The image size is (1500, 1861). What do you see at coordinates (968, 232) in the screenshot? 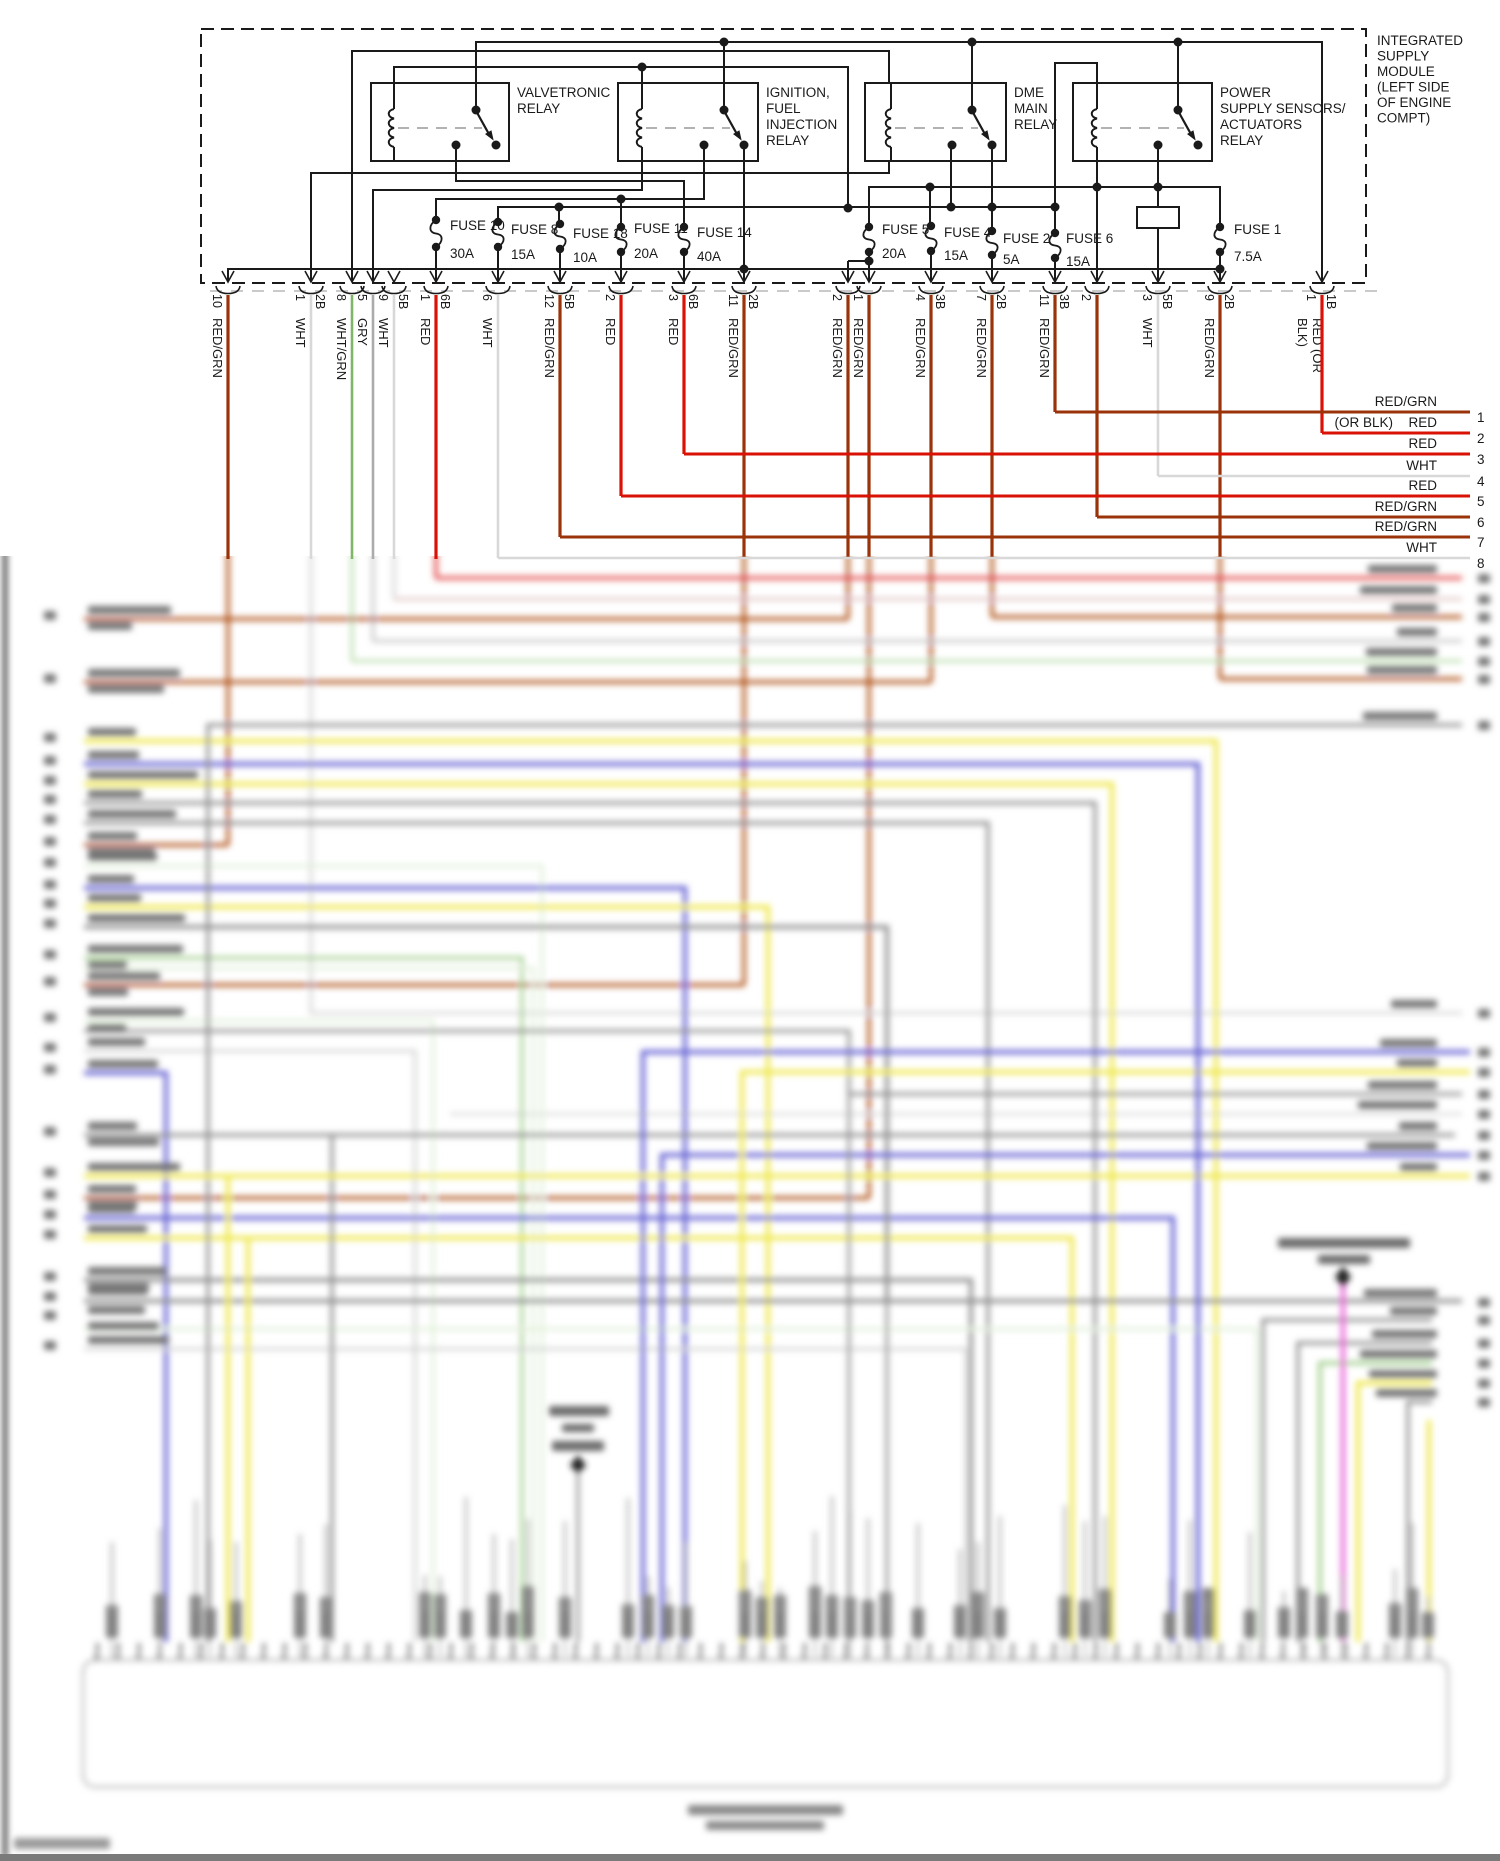
I see `svg-text: FUSE 4` at bounding box center [968, 232].